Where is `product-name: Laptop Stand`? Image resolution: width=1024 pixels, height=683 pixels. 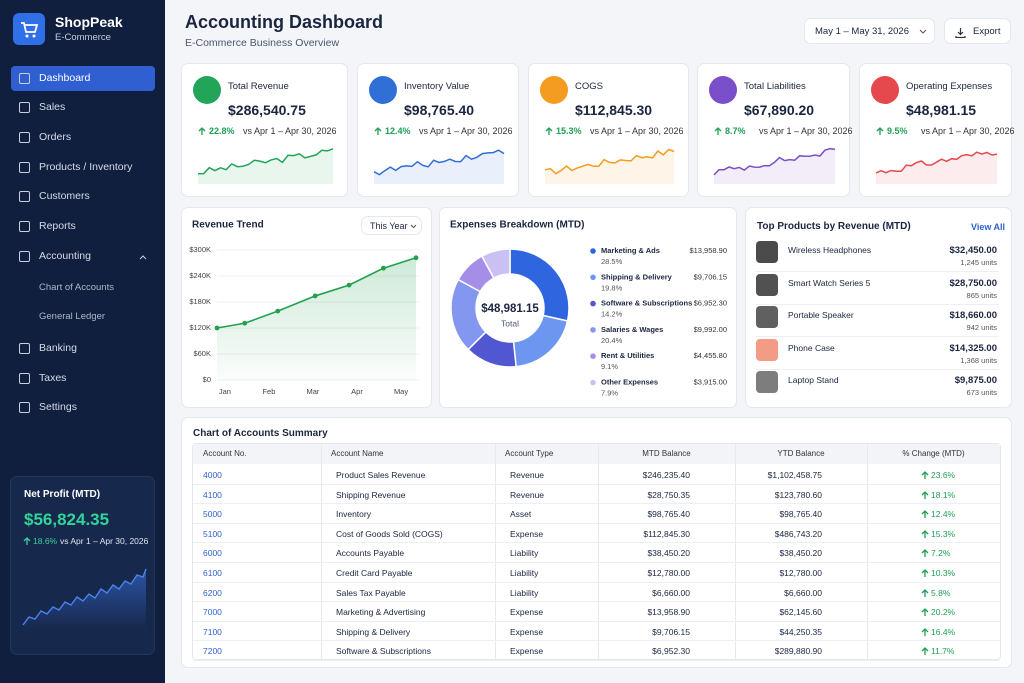 product-name: Laptop Stand is located at coordinates (813, 380).